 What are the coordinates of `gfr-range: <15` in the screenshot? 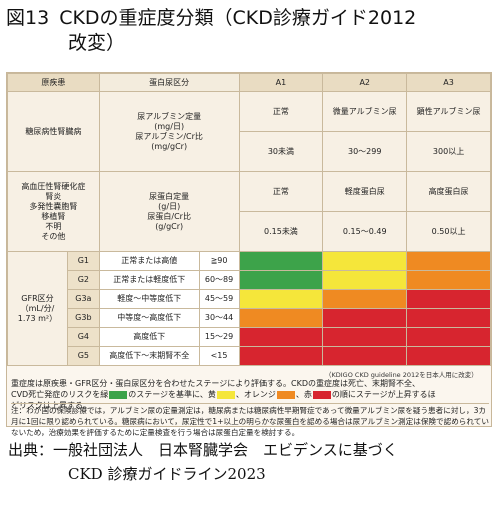 It's located at (219, 356).